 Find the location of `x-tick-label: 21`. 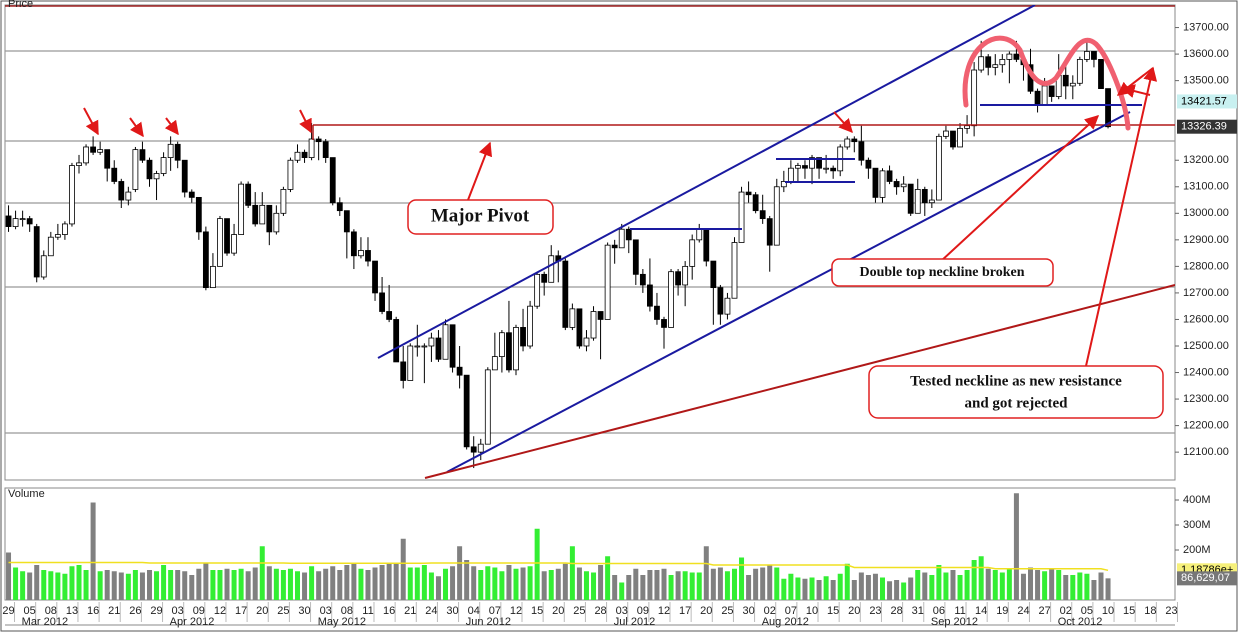

x-tick-label: 21 is located at coordinates (114, 611).